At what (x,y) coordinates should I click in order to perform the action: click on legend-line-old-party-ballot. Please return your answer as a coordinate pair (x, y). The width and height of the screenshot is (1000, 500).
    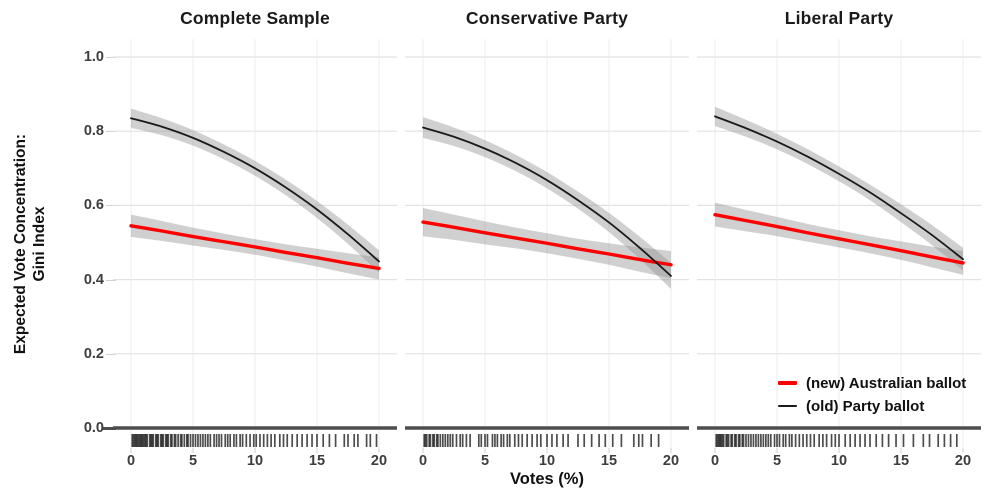
    Looking at the image, I should click on (787, 406).